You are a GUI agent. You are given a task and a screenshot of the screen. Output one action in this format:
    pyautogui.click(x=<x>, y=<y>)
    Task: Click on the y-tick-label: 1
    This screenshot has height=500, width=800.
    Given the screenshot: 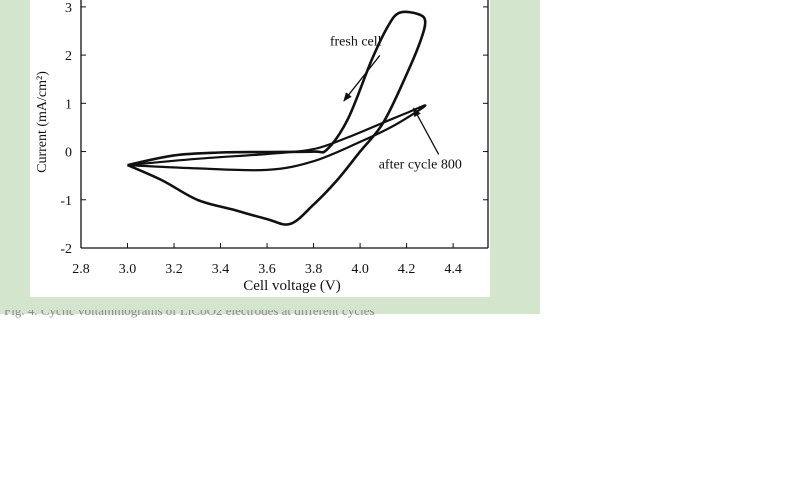 What is the action you would take?
    pyautogui.click(x=68, y=104)
    